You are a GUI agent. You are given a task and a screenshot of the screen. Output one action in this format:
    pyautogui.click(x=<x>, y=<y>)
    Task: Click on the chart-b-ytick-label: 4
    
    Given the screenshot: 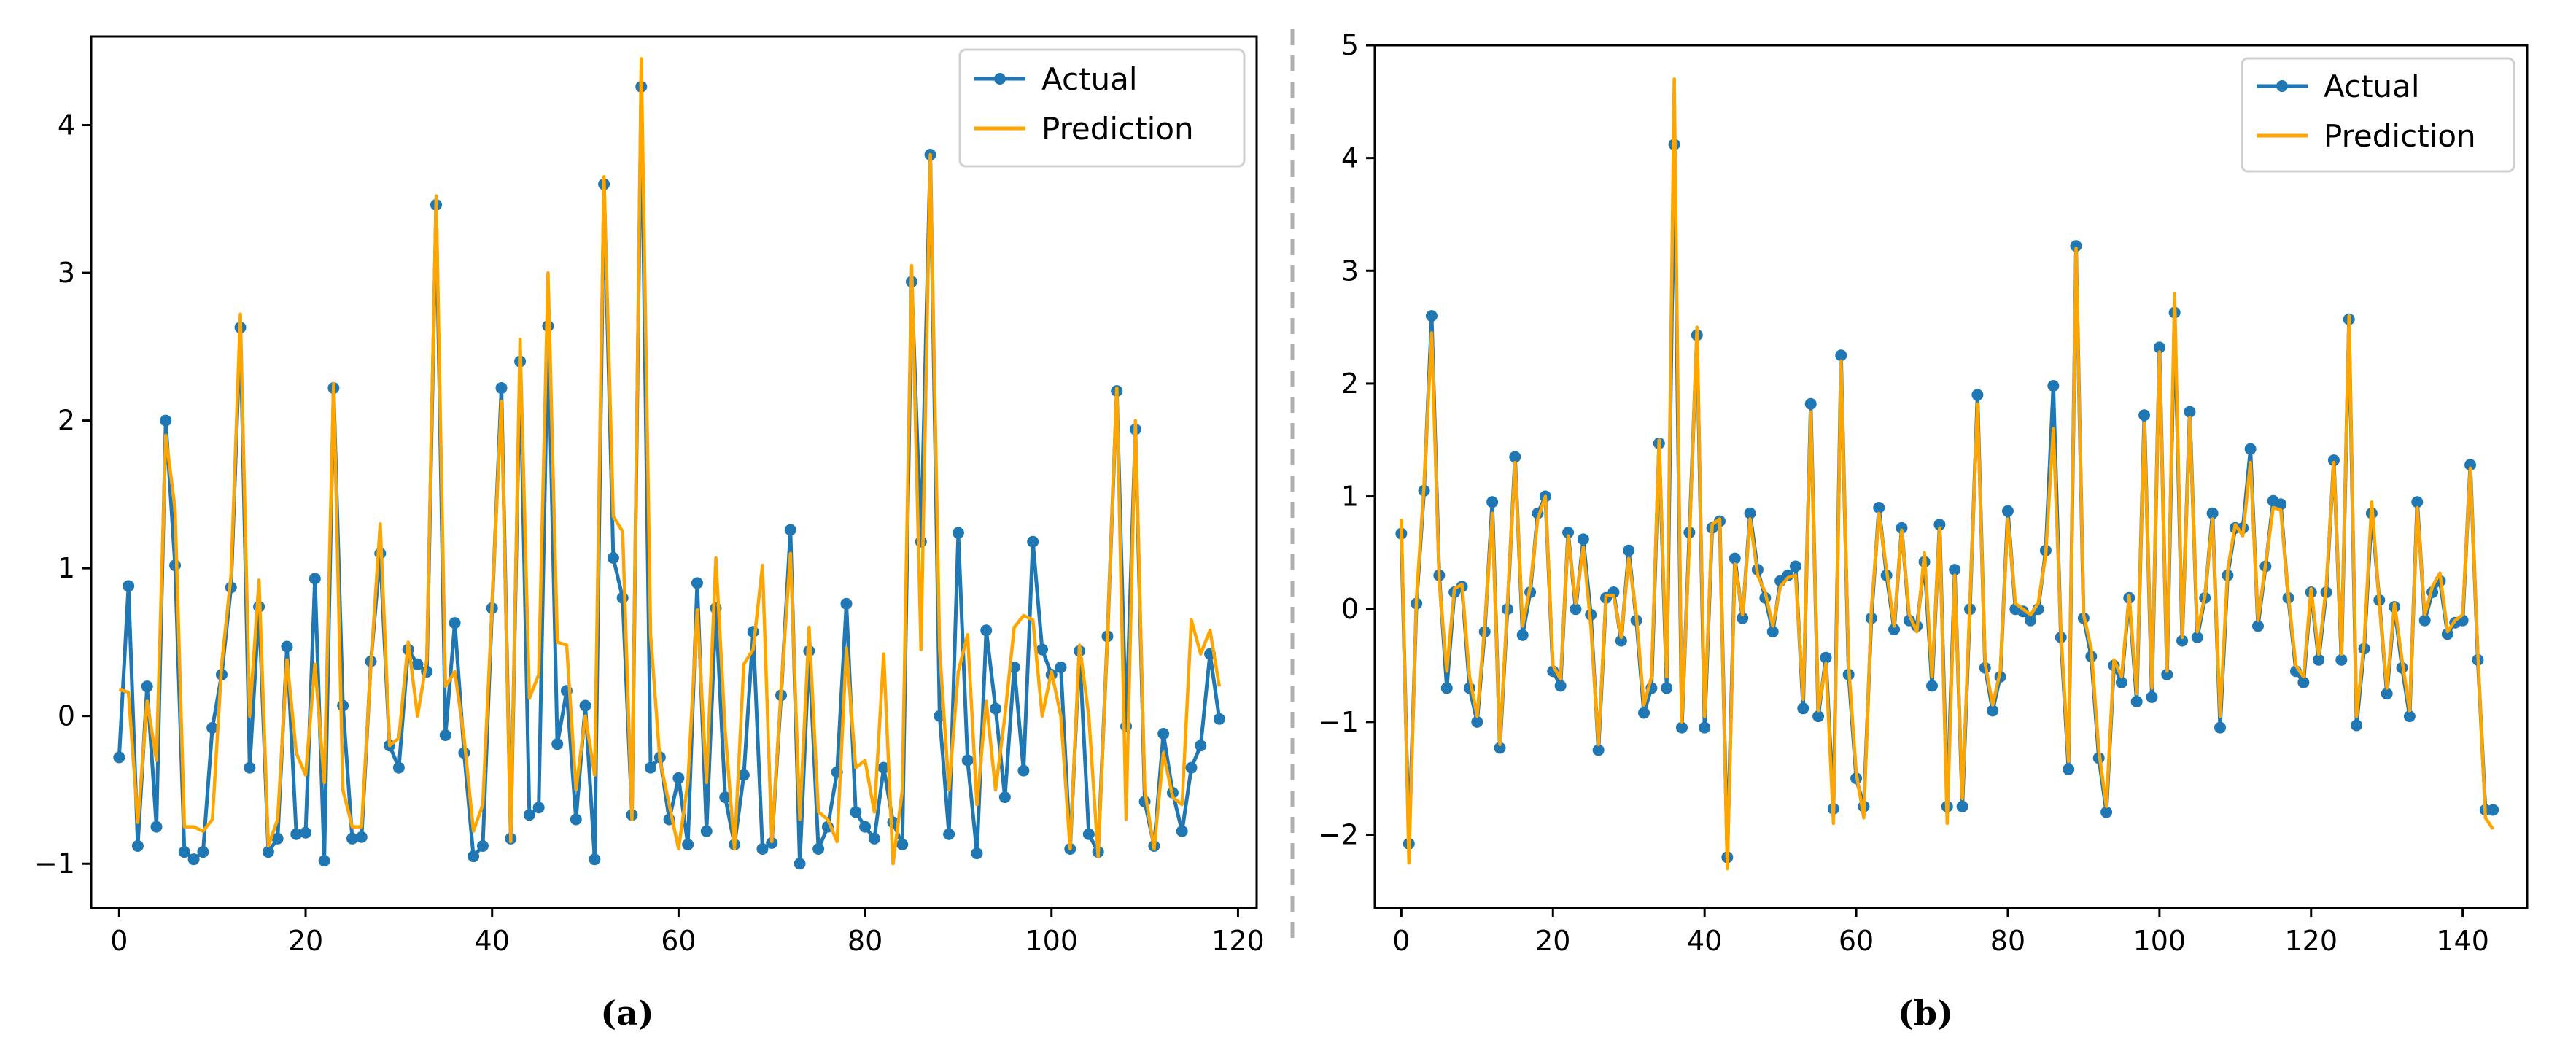 What is the action you would take?
    pyautogui.click(x=1350, y=158)
    